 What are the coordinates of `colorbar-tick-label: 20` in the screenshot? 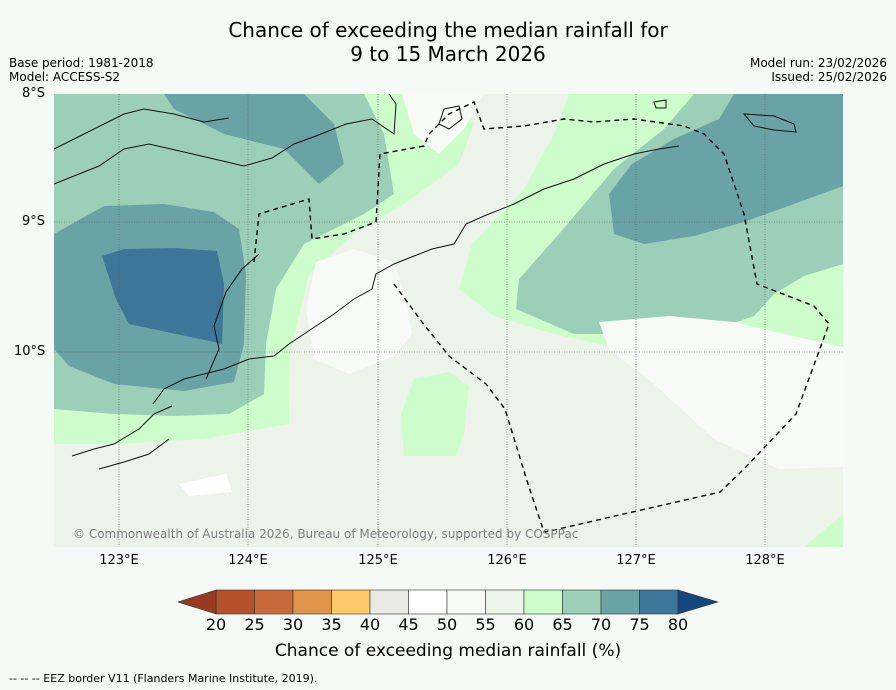 It's located at (216, 624).